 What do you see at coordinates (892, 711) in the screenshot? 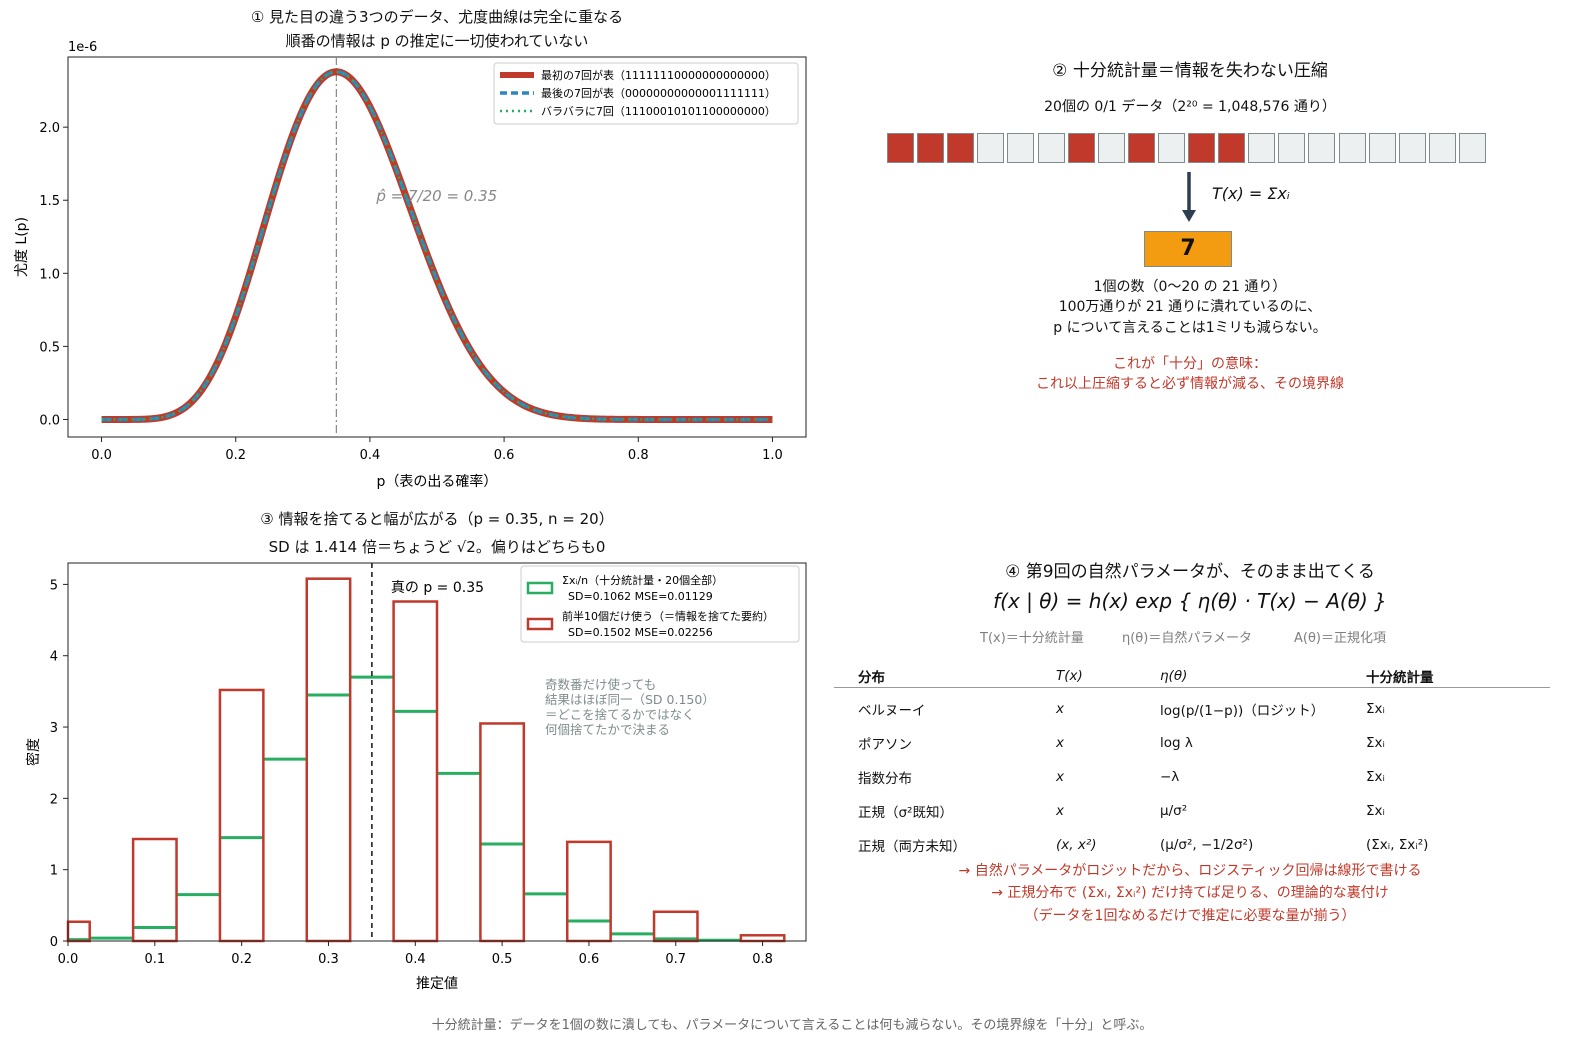
I see `table-cell: ベルヌーイ` at bounding box center [892, 711].